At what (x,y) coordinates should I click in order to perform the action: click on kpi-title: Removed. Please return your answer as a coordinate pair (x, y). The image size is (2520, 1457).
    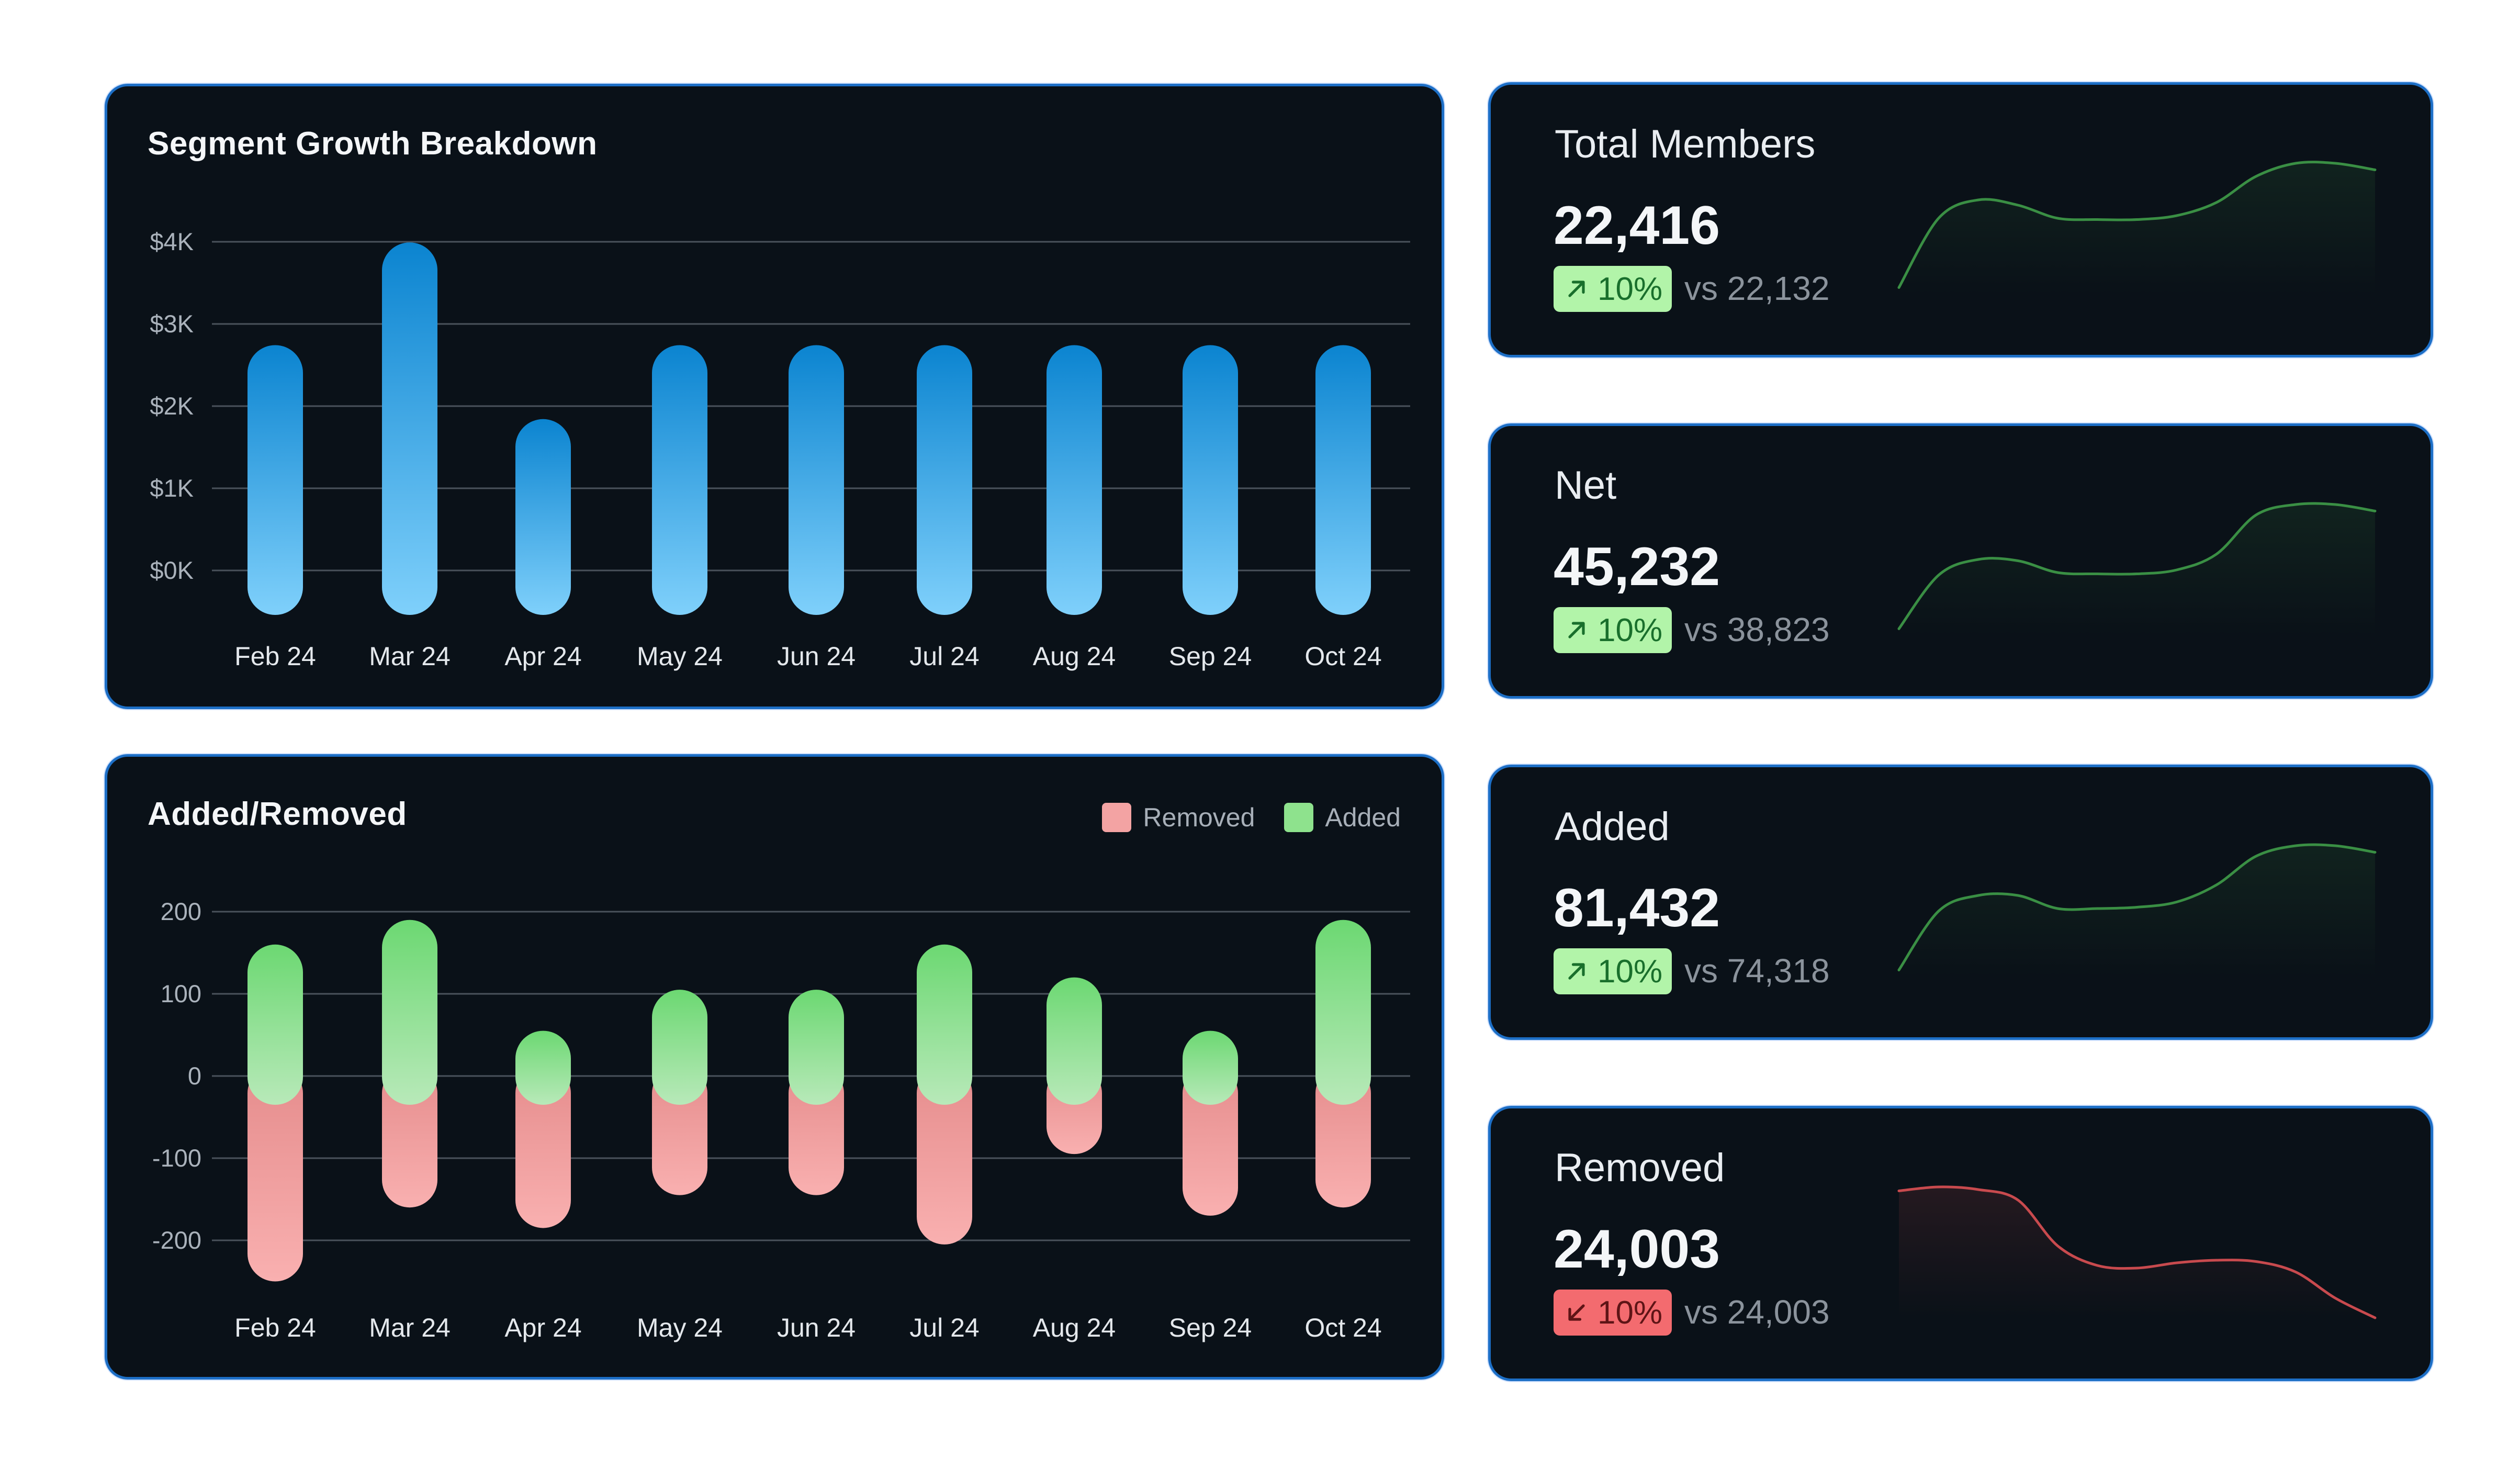
    Looking at the image, I should click on (1640, 1168).